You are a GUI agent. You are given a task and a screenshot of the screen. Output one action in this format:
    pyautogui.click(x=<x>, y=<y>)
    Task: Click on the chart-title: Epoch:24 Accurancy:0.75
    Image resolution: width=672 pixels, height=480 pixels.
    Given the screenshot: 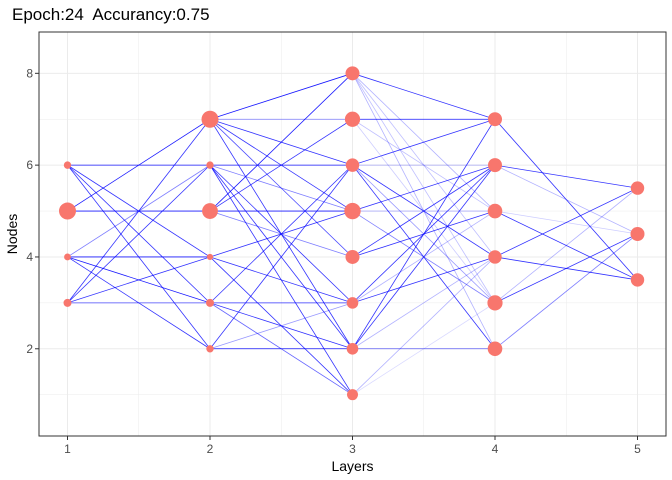 What is the action you would take?
    pyautogui.click(x=111, y=14)
    